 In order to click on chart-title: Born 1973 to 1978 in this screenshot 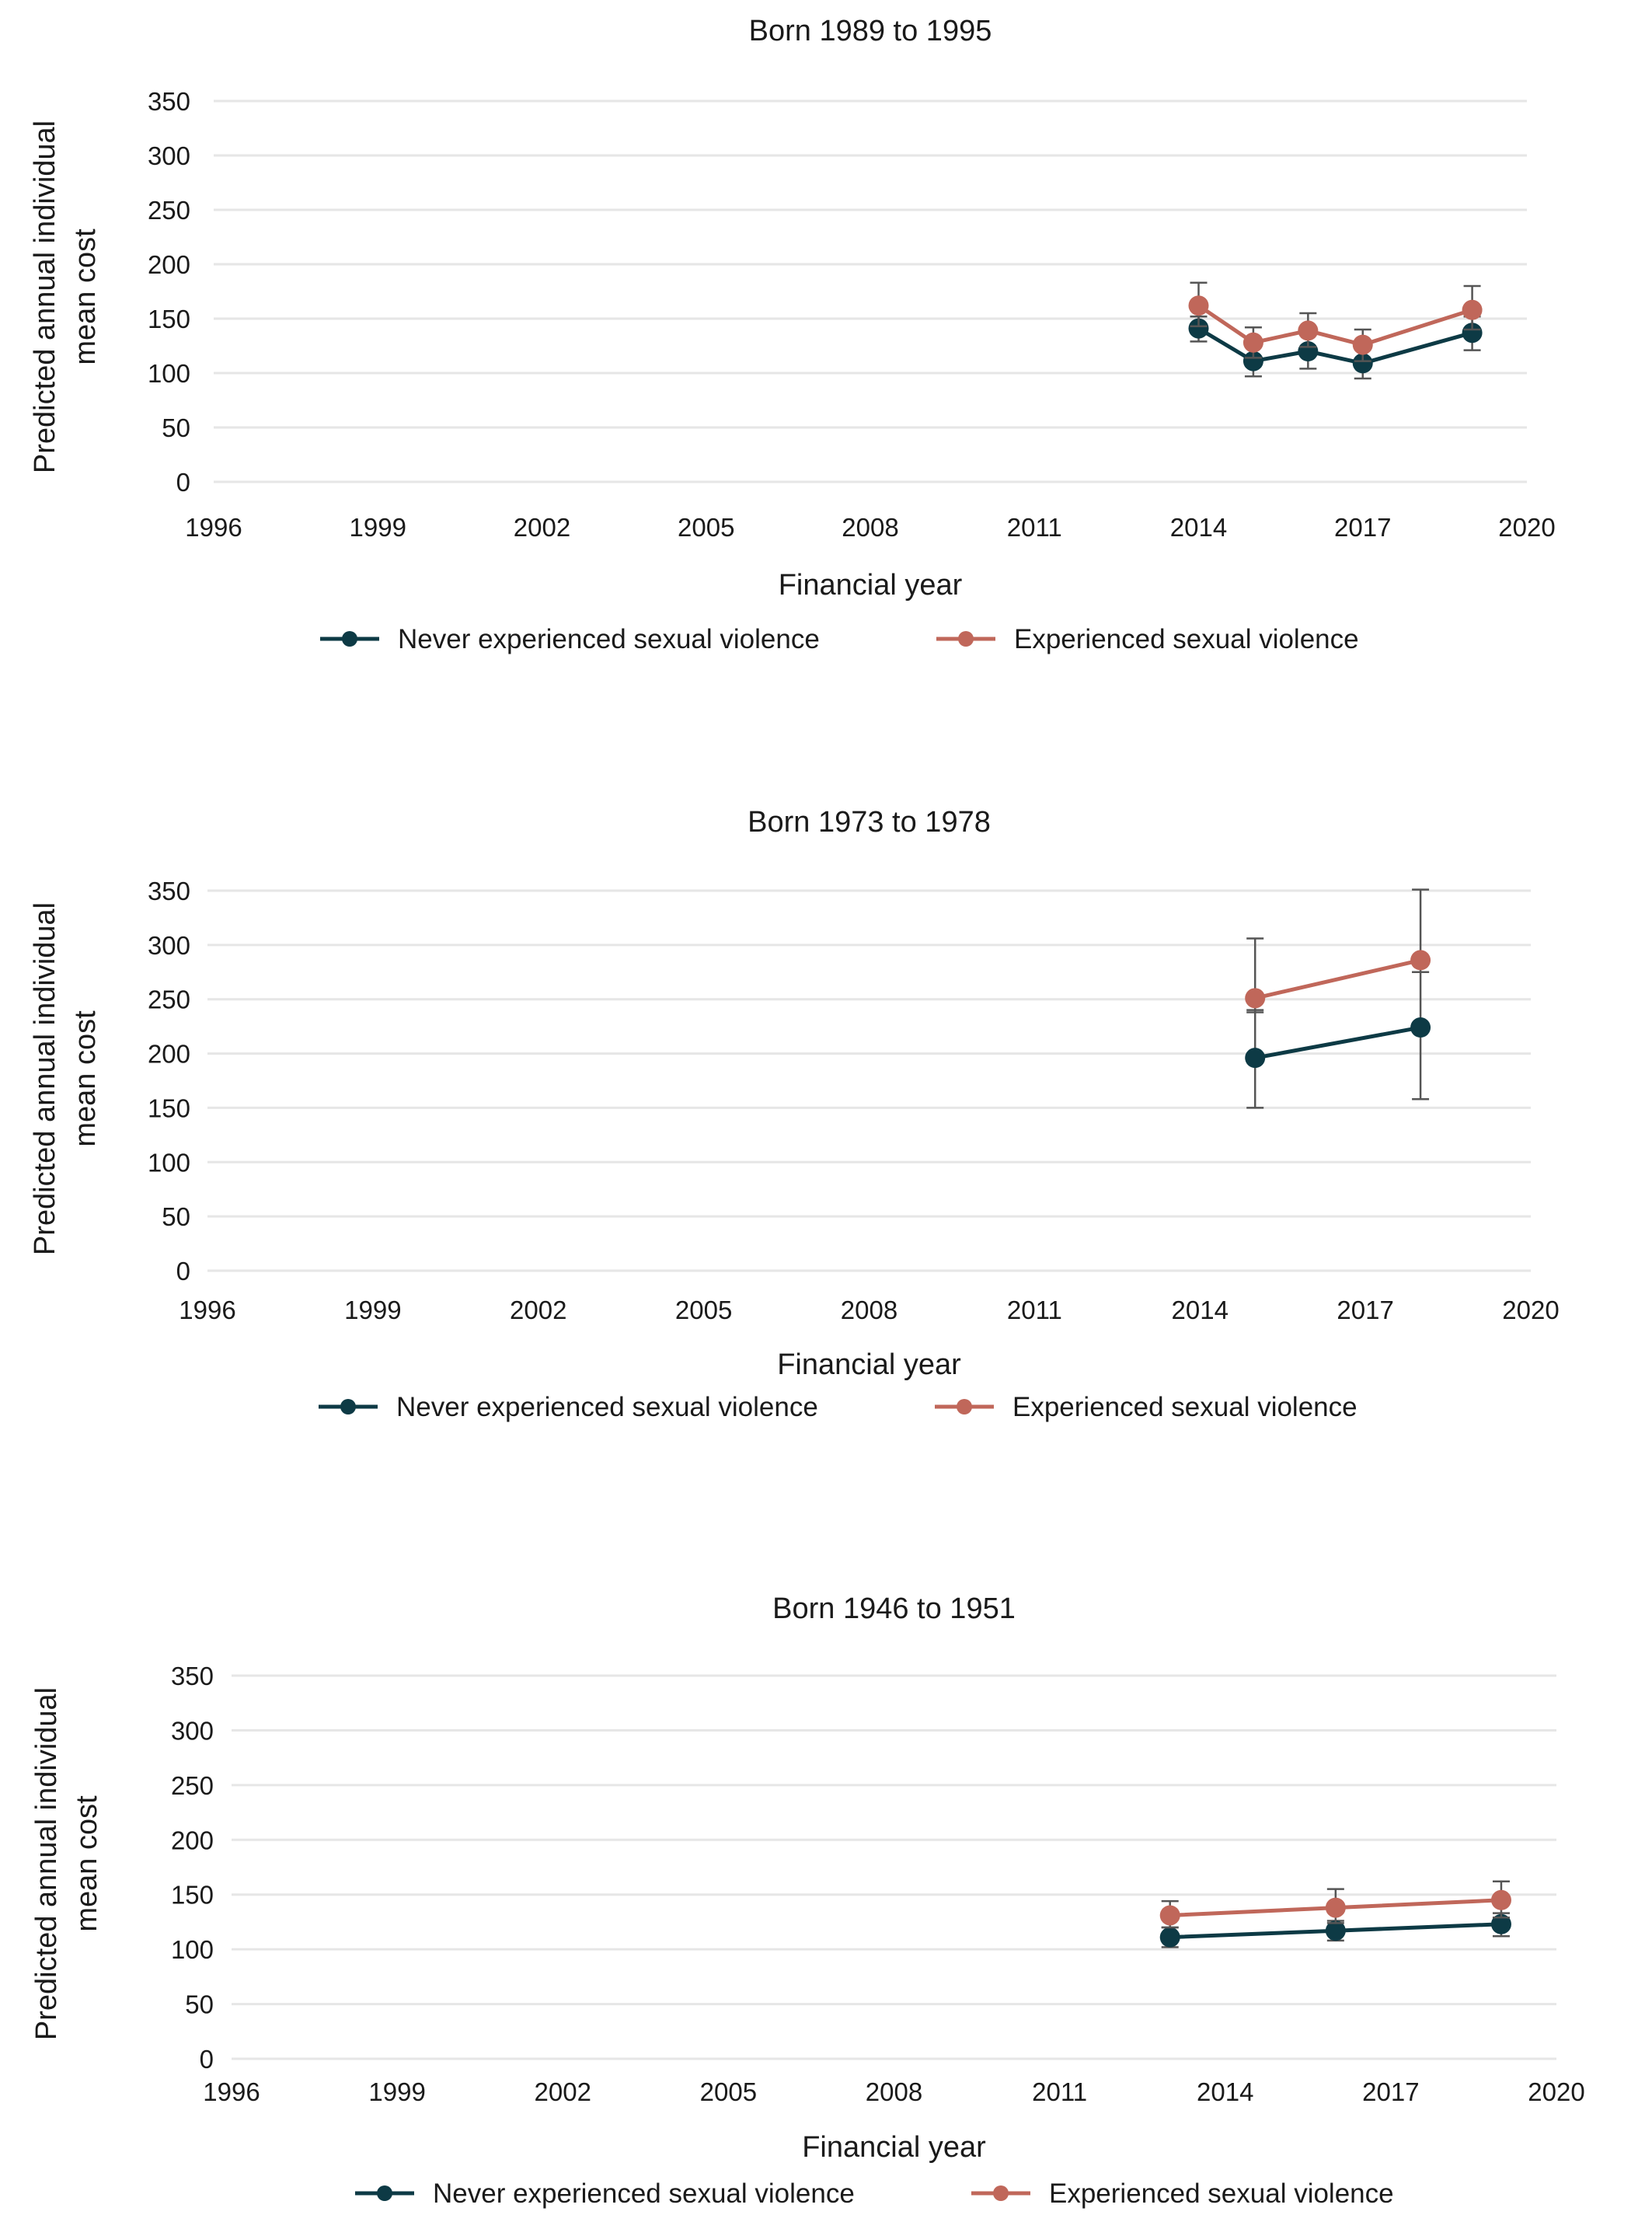, I will do `click(869, 822)`.